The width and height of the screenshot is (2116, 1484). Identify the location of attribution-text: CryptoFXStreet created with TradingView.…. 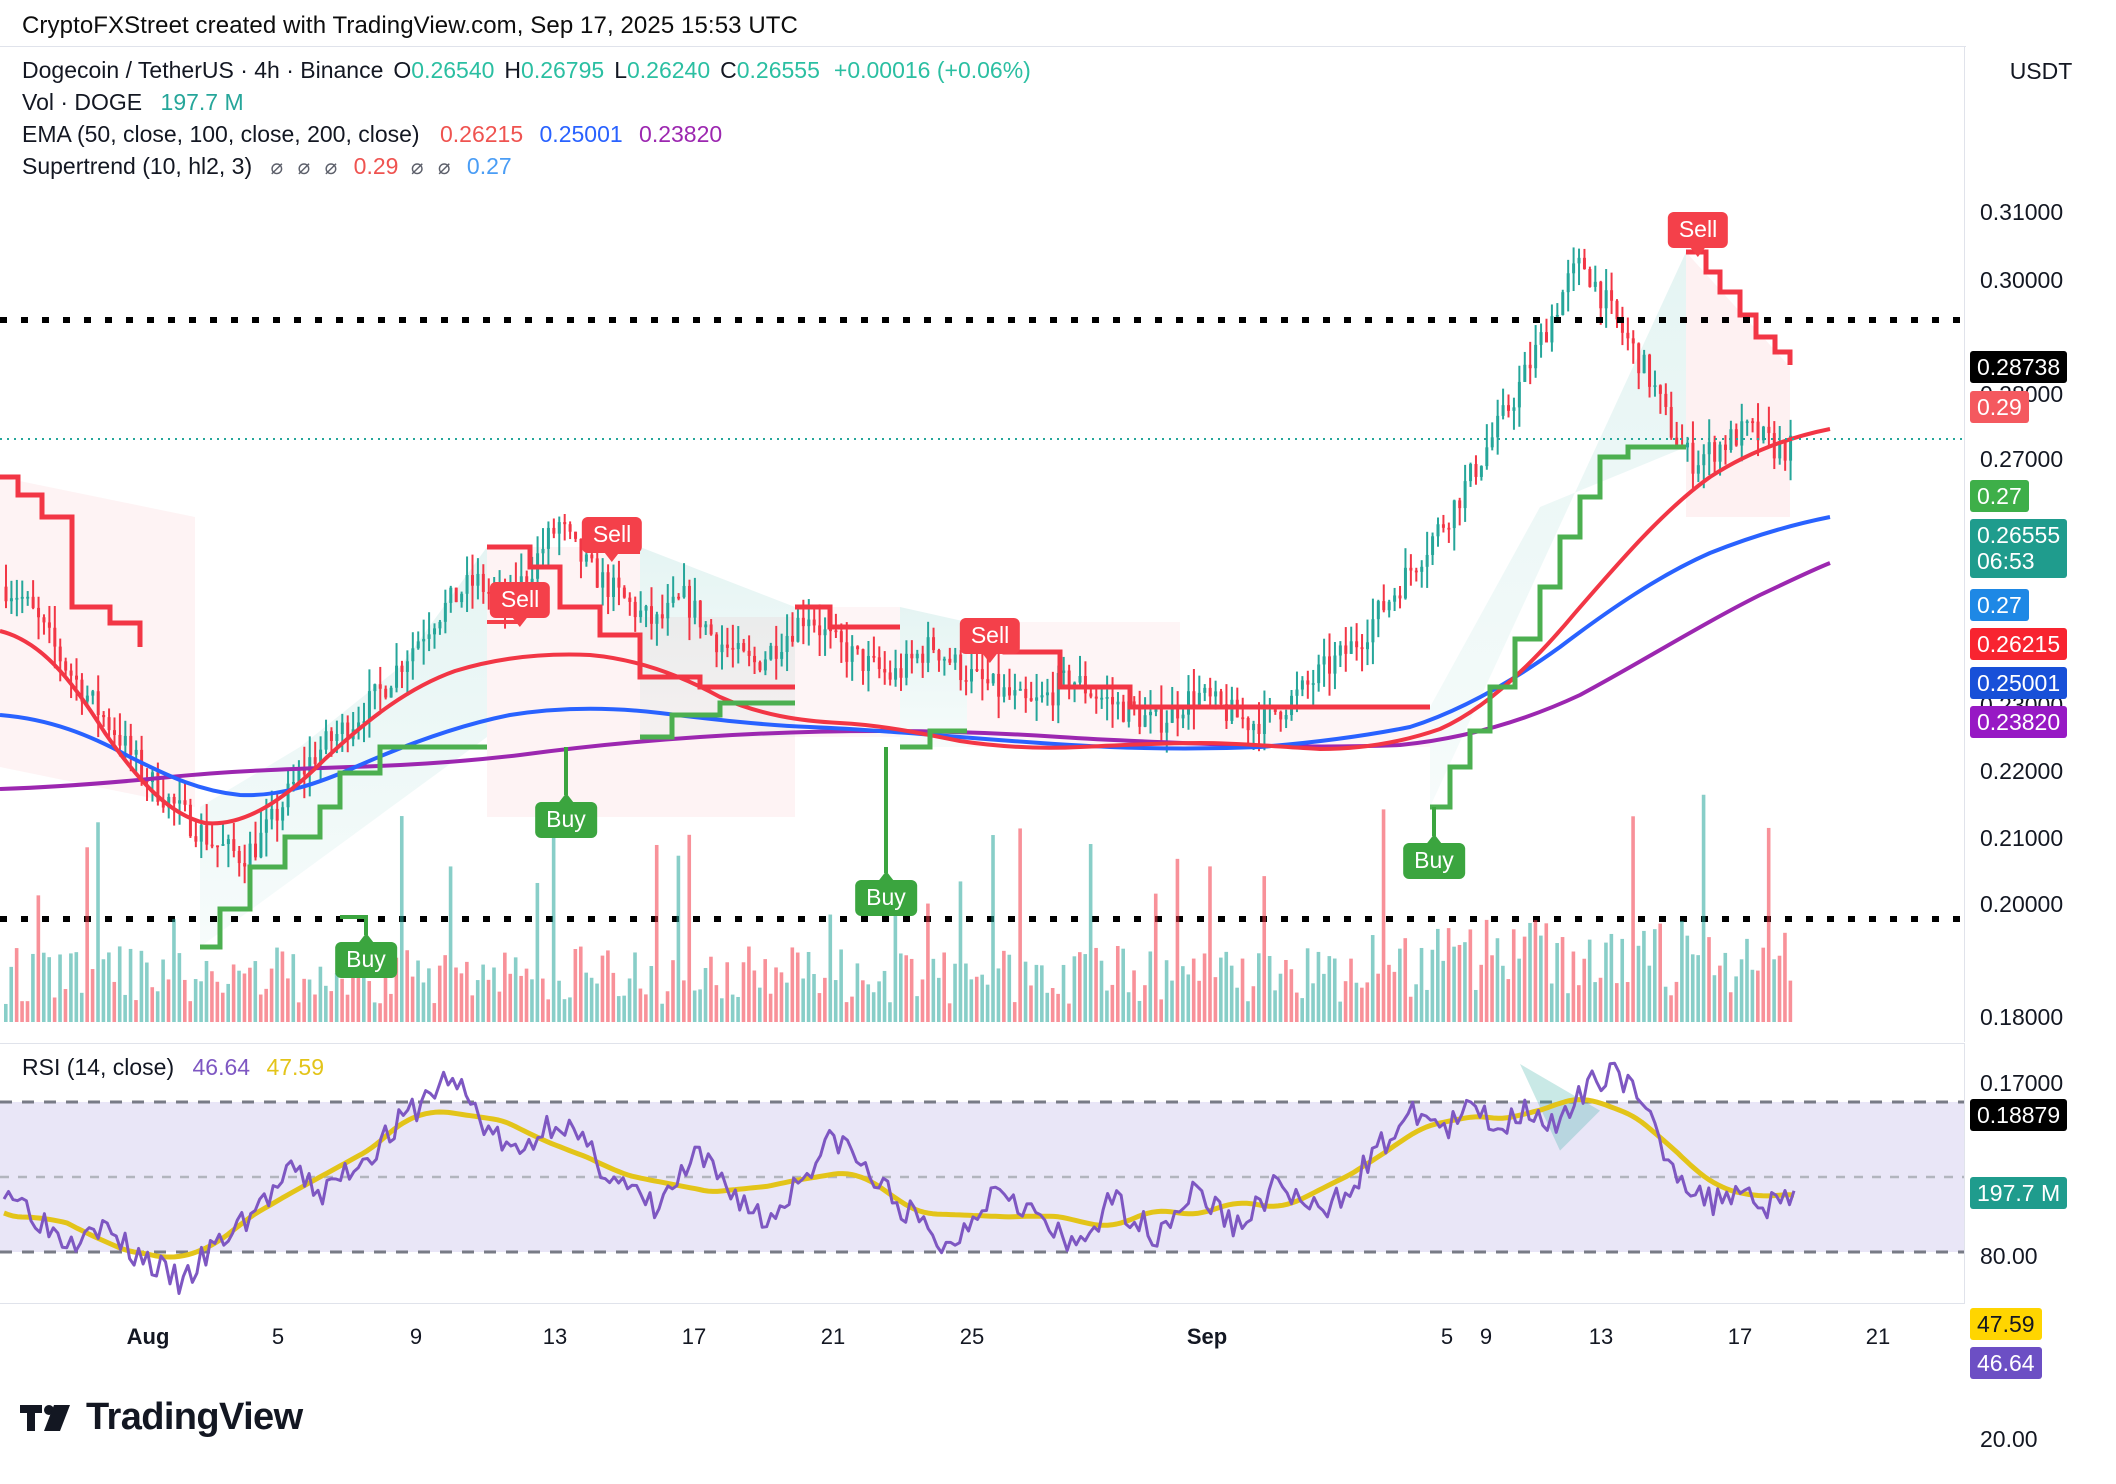
(410, 25).